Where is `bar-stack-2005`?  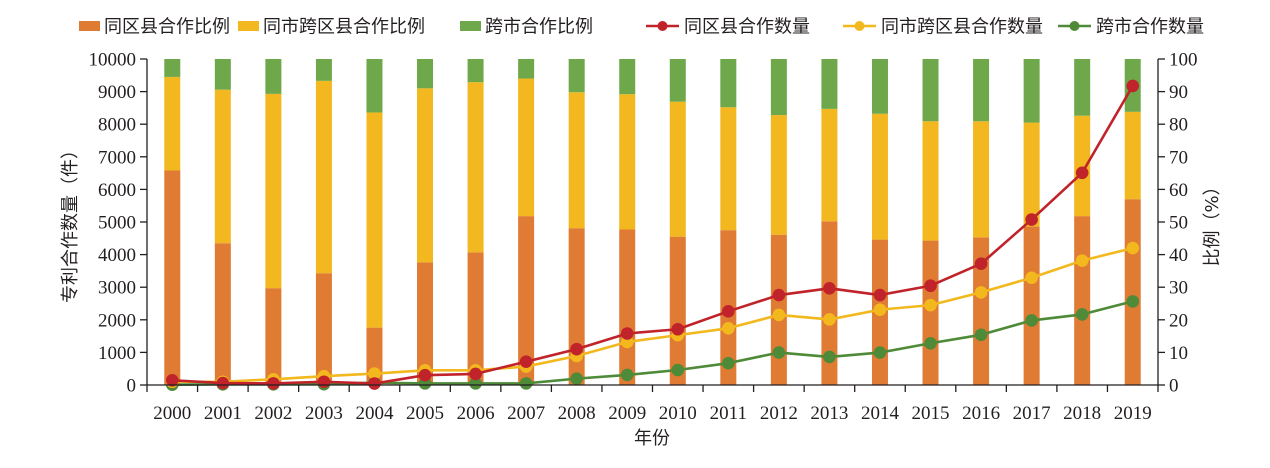
bar-stack-2005 is located at coordinates (425, 222).